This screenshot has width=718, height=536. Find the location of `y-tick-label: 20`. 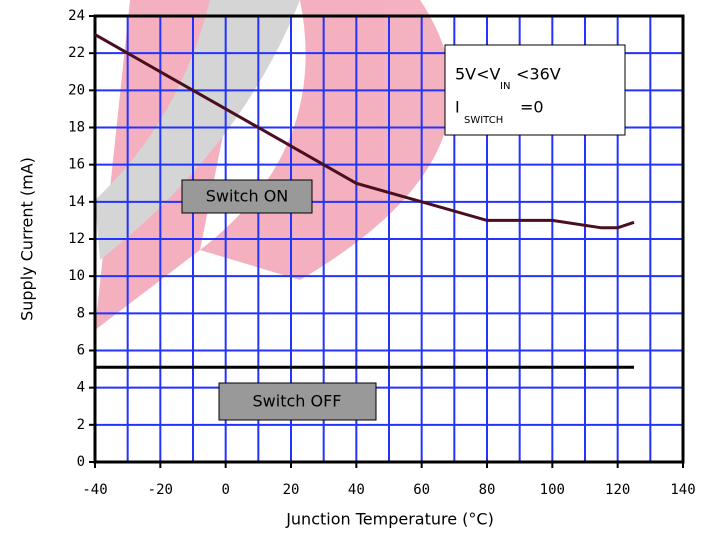

y-tick-label: 20 is located at coordinates (76, 90).